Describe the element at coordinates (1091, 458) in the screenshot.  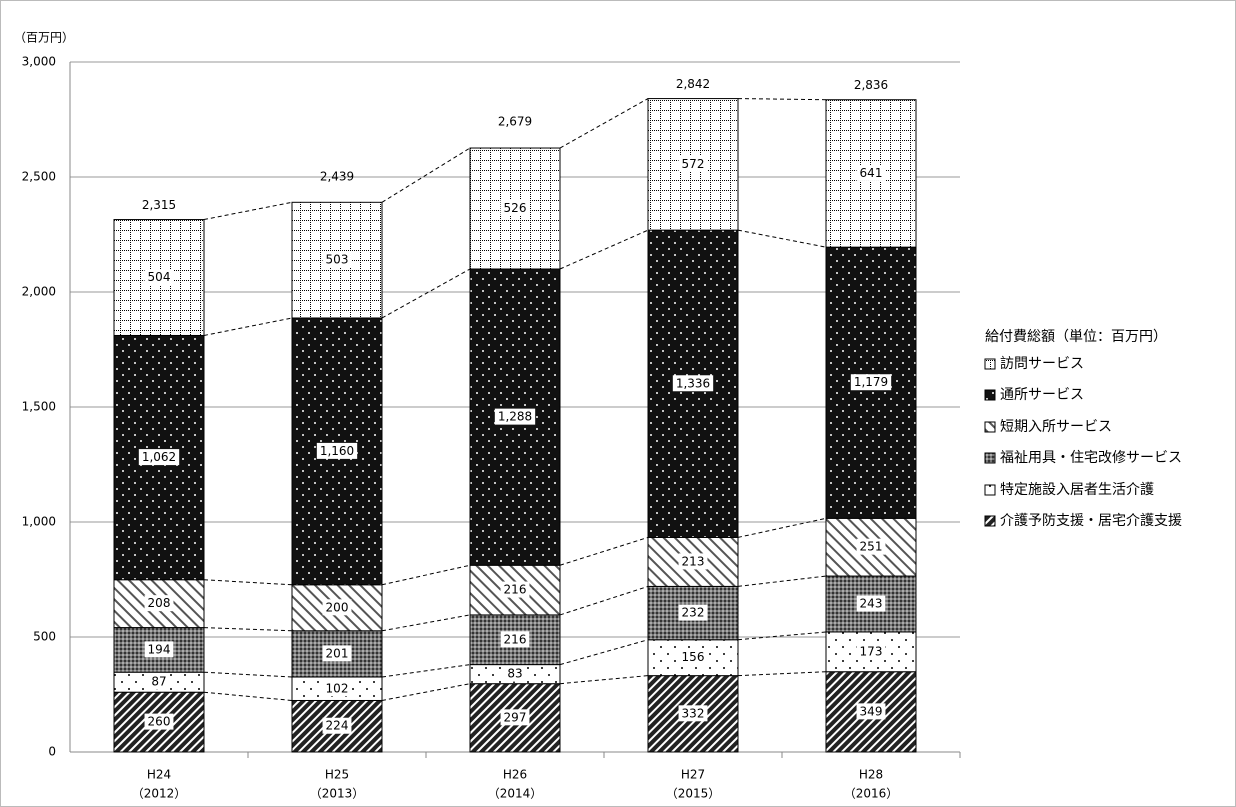
I see `legend-label: 福祉用具・住宅改修サービス` at that location.